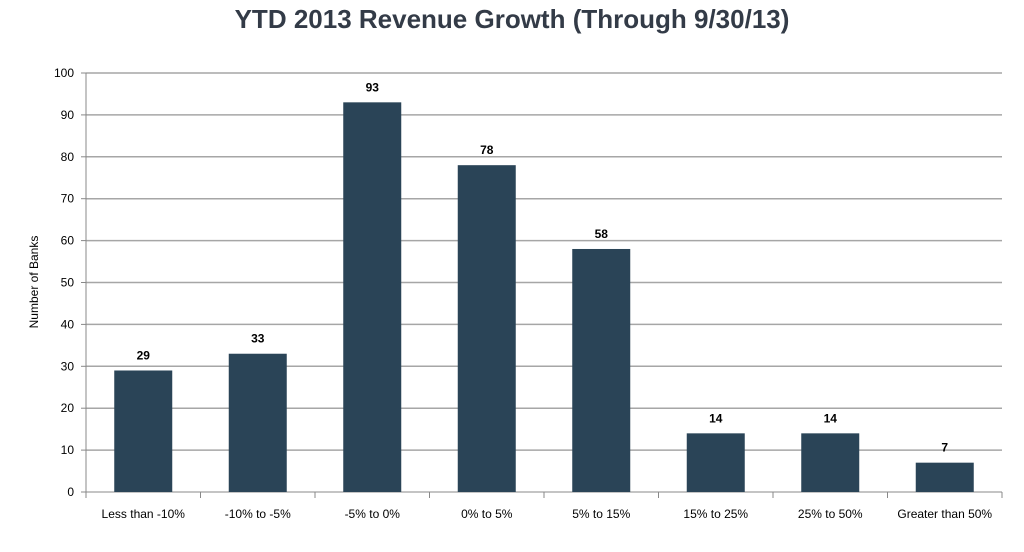 Image resolution: width=1024 pixels, height=552 pixels. Describe the element at coordinates (68, 115) in the screenshot. I see `y-tick-label: 90` at that location.